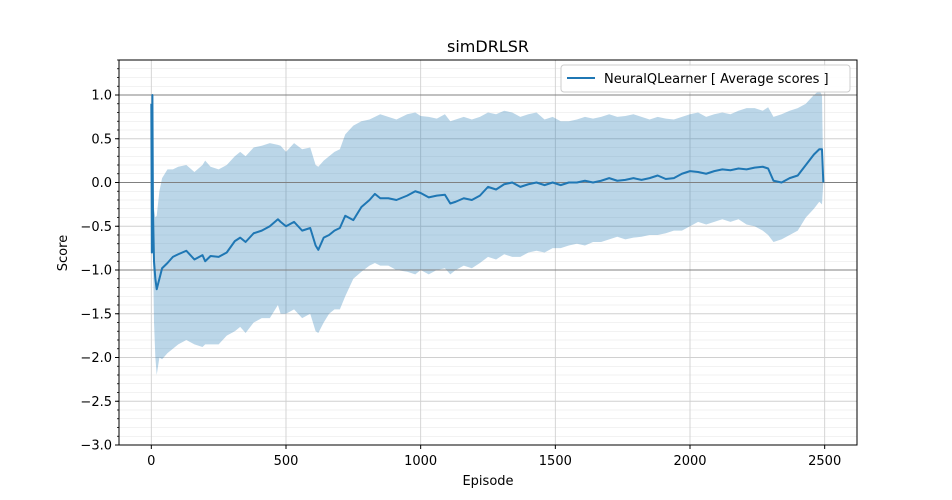 The width and height of the screenshot is (952, 500). I want to click on x-tick-label: 2000, so click(689, 461).